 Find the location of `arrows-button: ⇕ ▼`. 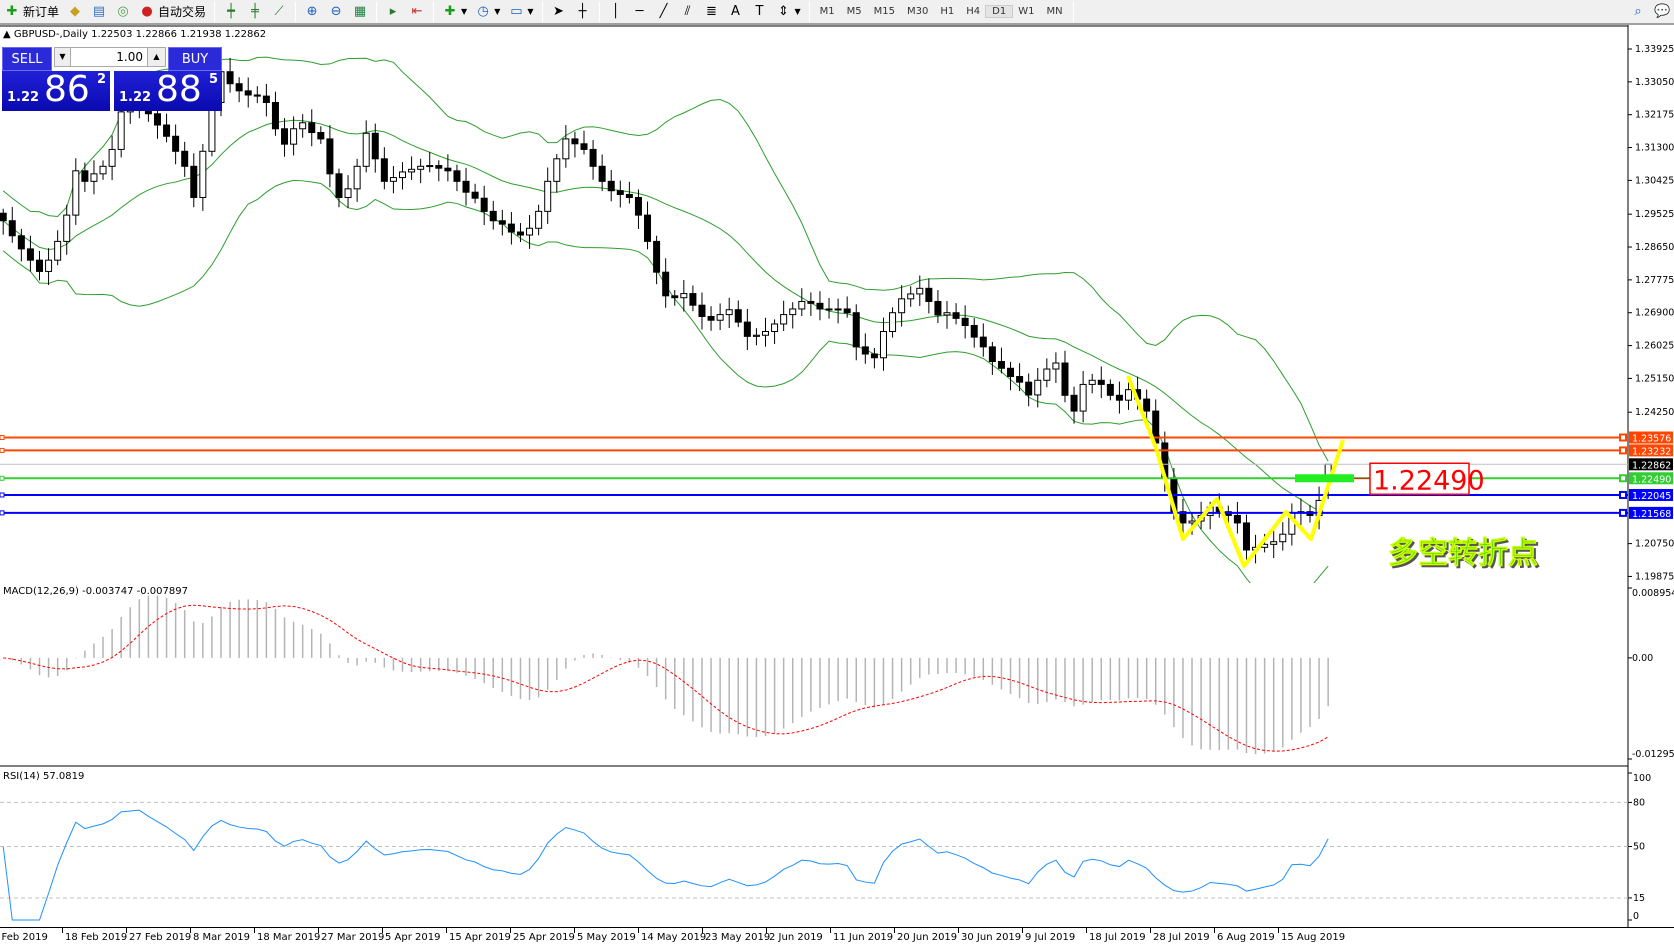

arrows-button: ⇕ ▼ is located at coordinates (788, 12).